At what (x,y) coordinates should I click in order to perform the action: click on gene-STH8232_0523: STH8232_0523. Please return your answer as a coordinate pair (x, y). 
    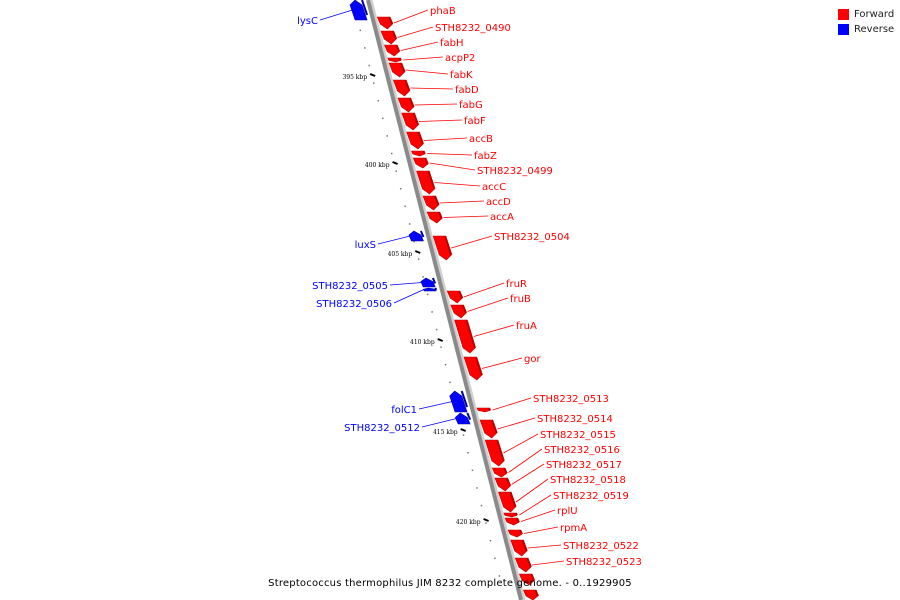
    Looking at the image, I should click on (578, 565).